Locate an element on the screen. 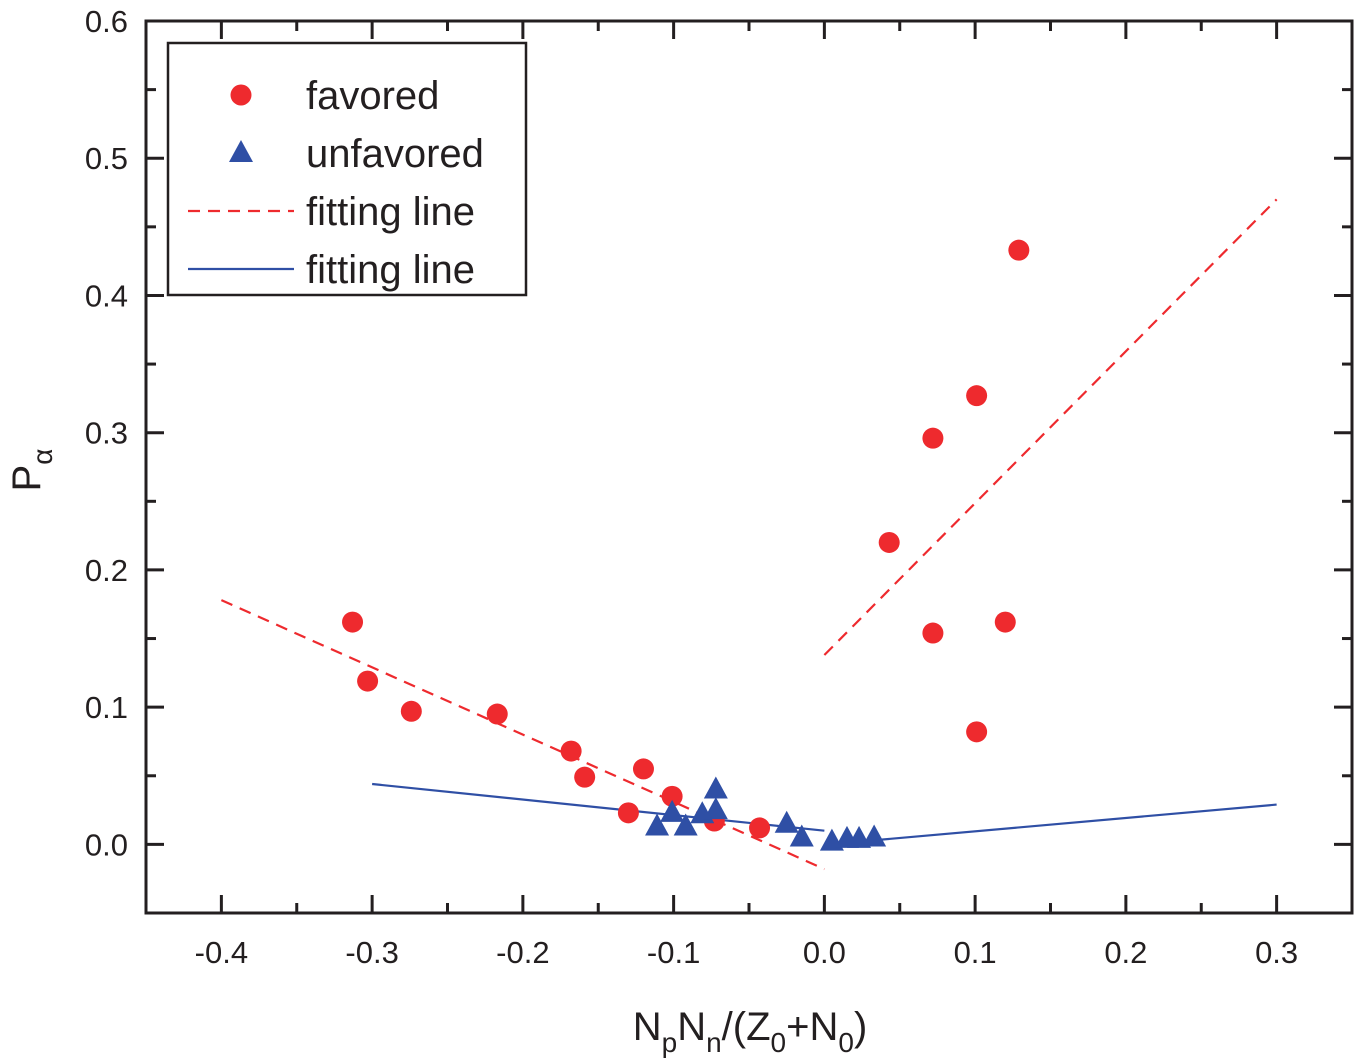 The width and height of the screenshot is (1358, 1063). x-tick-label: 0.2 is located at coordinates (1125, 952).